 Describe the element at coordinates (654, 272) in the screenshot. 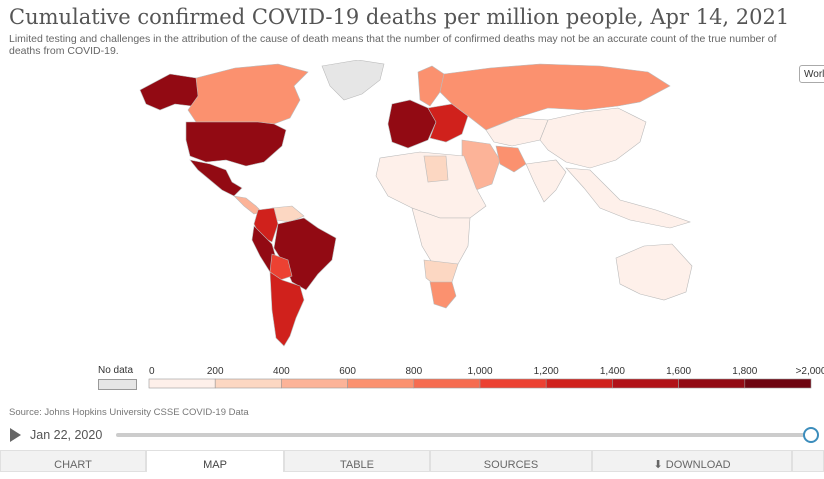

I see `country-australia` at that location.